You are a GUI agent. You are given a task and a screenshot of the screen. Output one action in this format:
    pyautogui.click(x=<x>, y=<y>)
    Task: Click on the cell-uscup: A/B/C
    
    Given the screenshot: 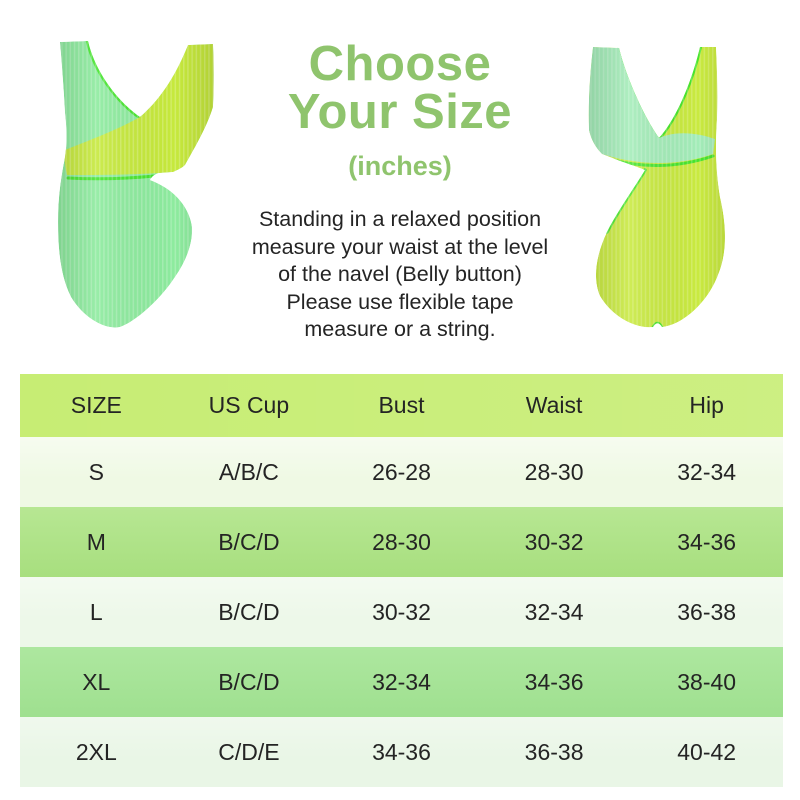 What is the action you would take?
    pyautogui.click(x=248, y=471)
    